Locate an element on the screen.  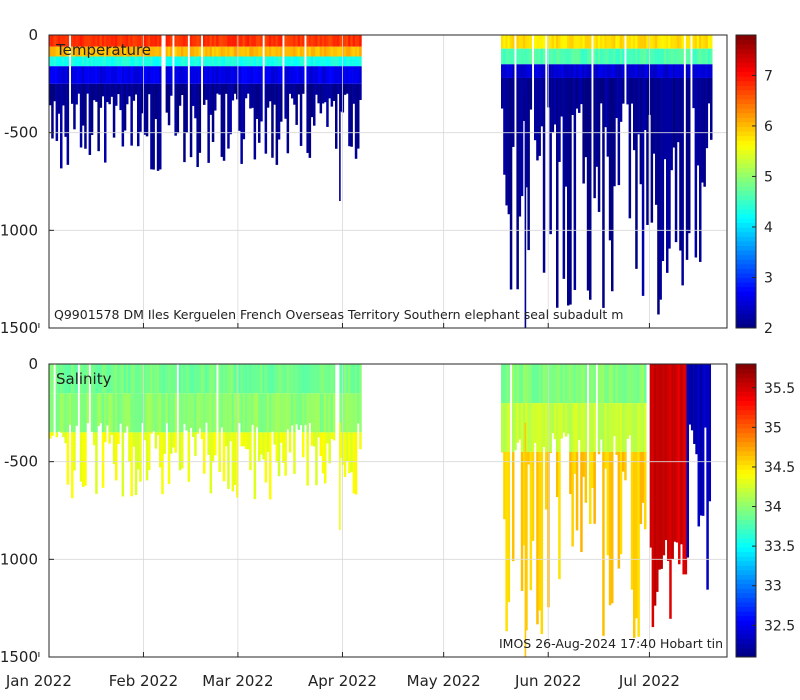
colorbar-tick-label: 6 is located at coordinates (768, 127).